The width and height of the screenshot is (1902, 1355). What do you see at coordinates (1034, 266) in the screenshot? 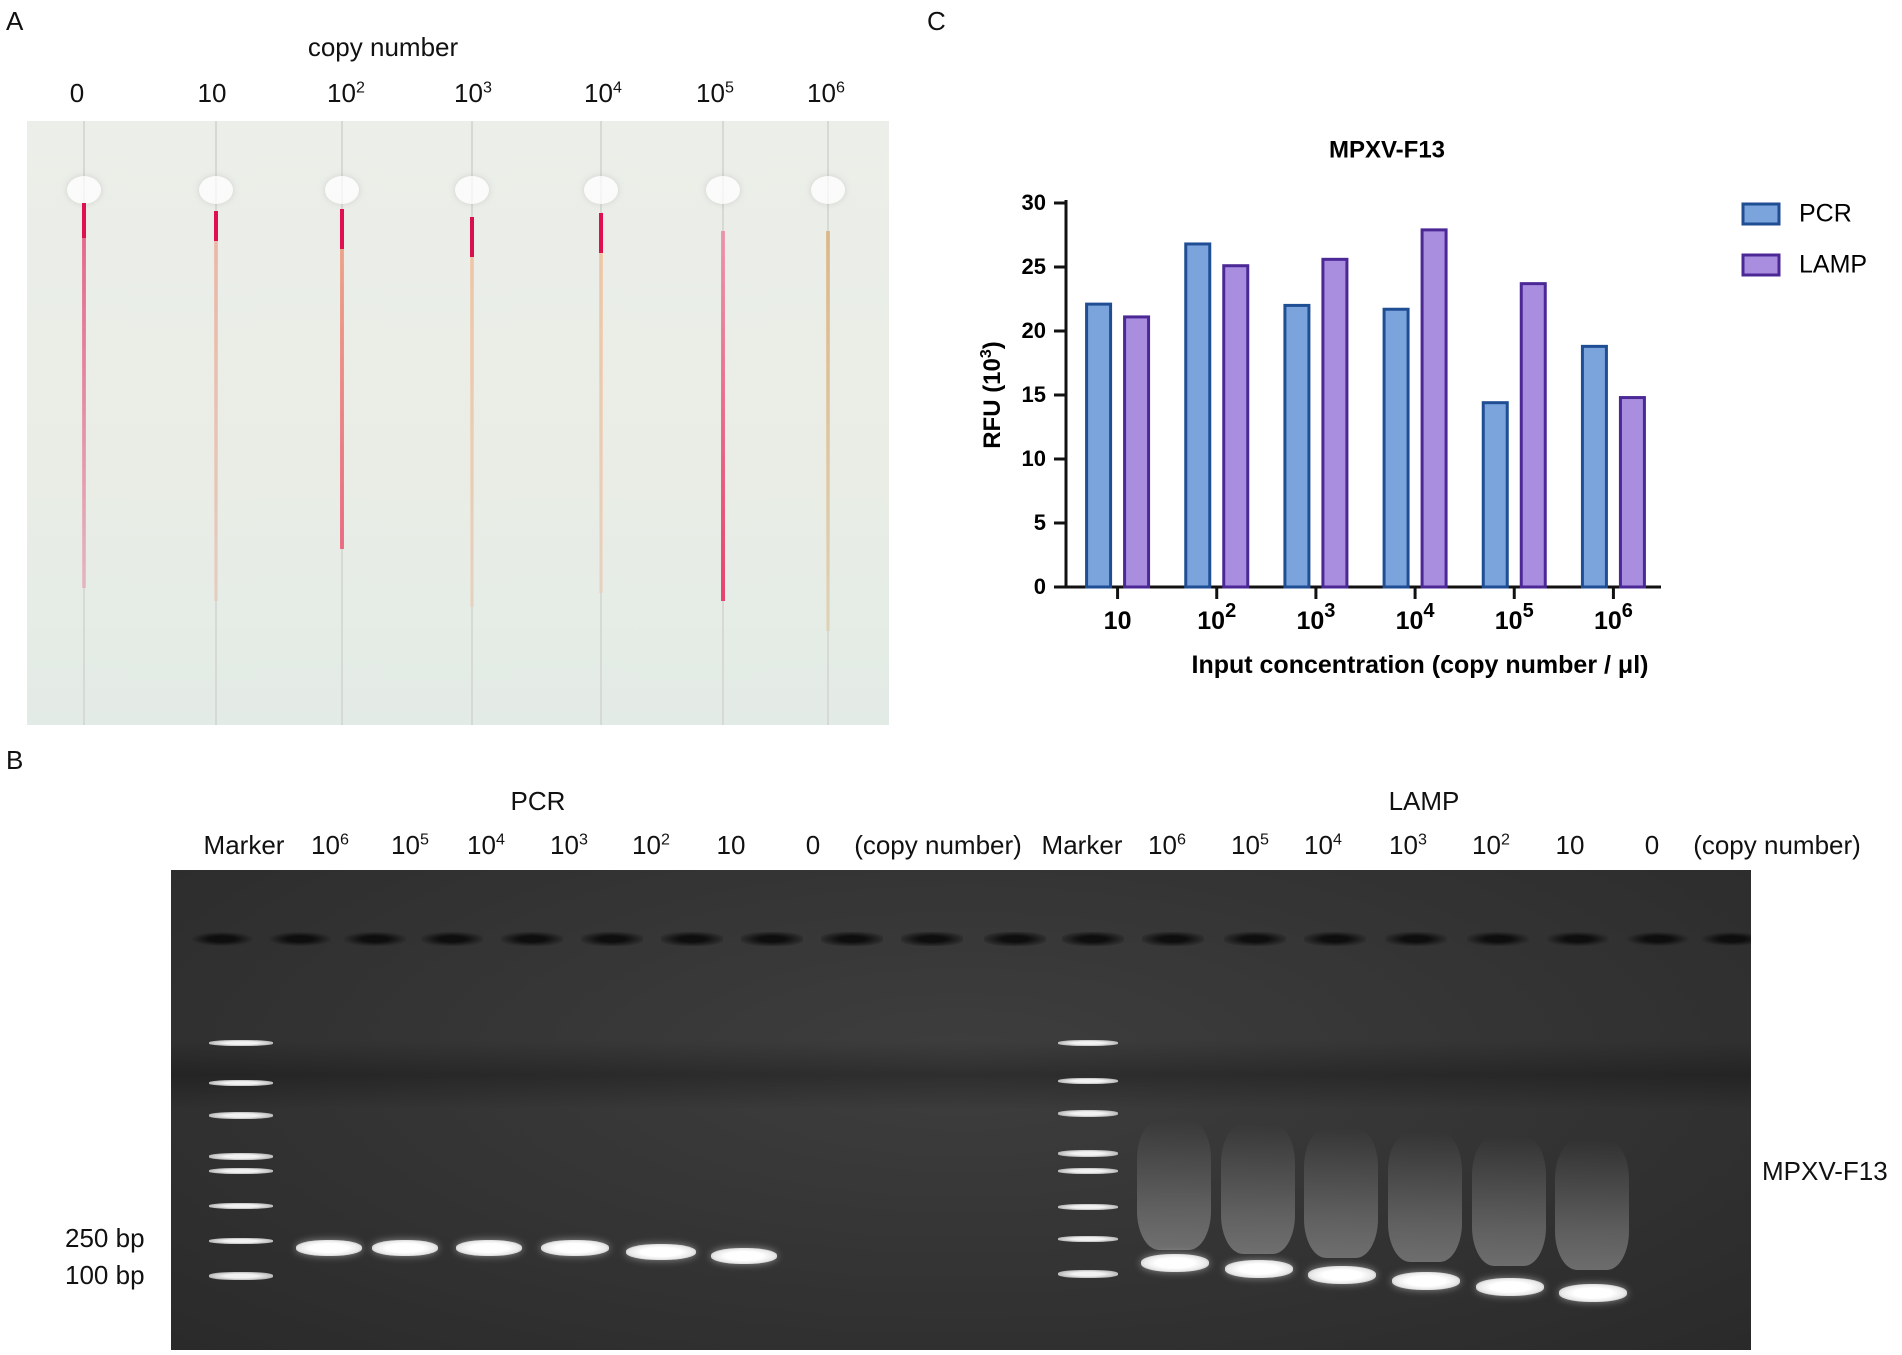
I see `y-tick-label: 25` at bounding box center [1034, 266].